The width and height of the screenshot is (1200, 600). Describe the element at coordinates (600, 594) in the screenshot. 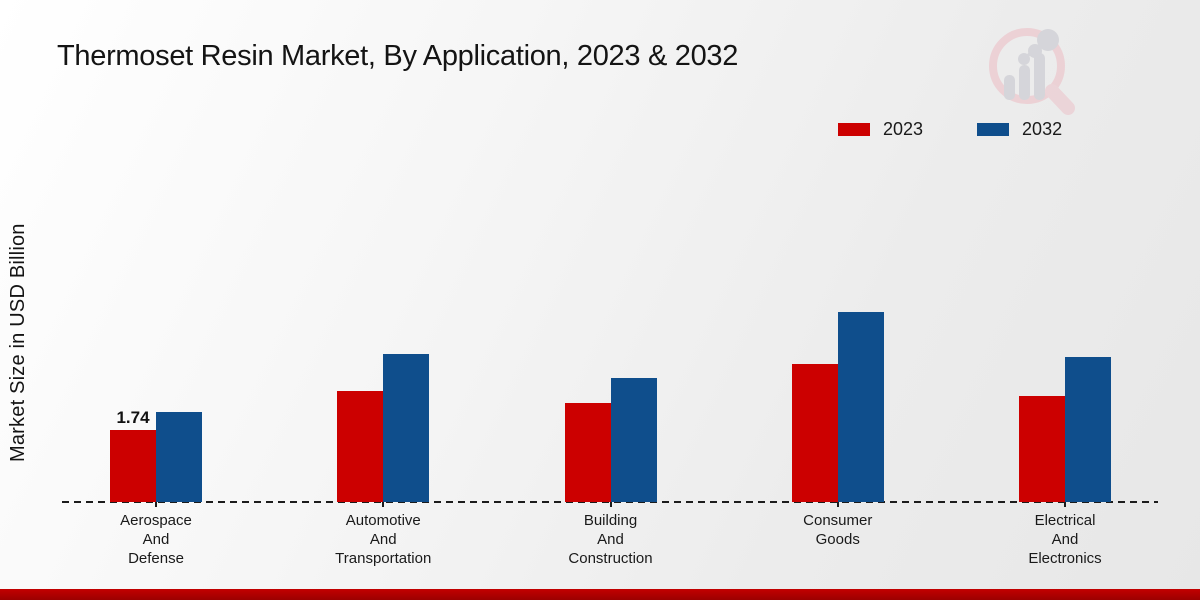

I see `footer-strip` at that location.